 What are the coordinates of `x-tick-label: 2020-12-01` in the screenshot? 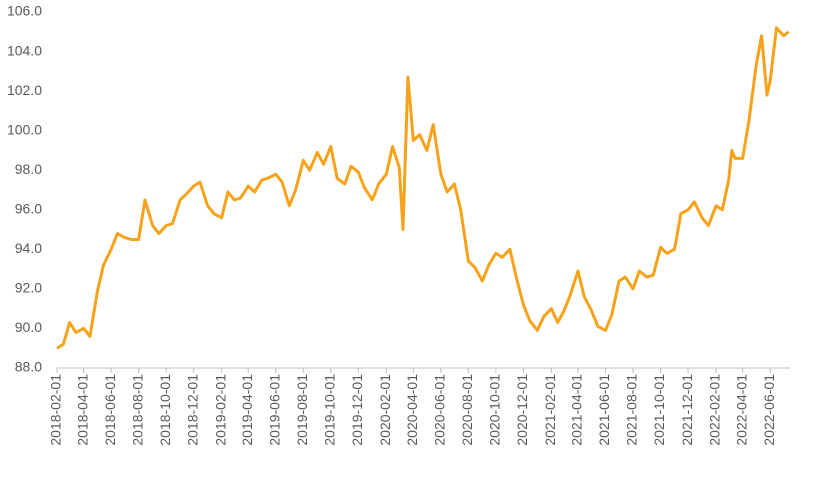 It's located at (522, 410).